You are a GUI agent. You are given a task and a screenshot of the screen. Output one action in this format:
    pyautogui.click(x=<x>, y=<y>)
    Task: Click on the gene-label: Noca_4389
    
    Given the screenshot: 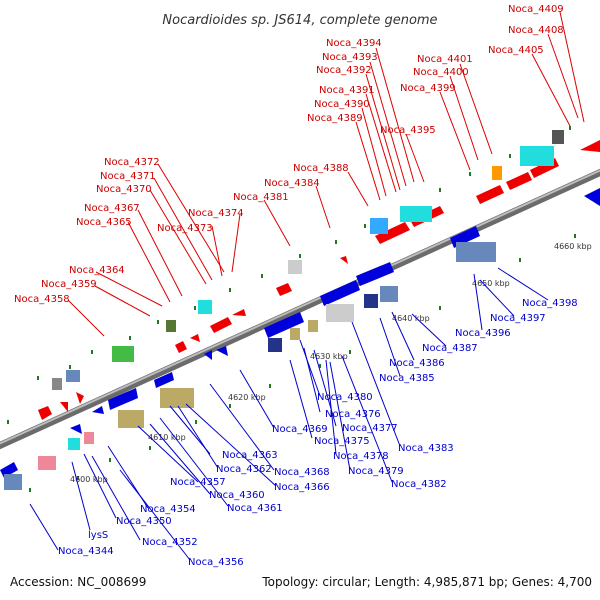 What is the action you would take?
    pyautogui.click(x=335, y=118)
    